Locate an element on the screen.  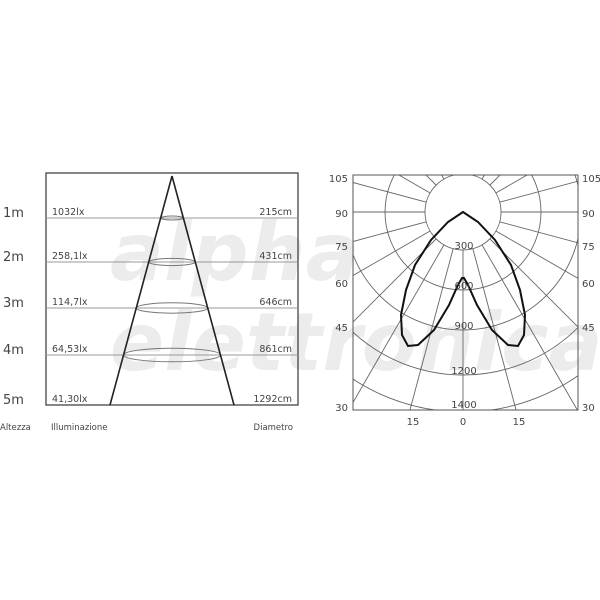
cone-left-edge is located at coordinates (141, 290).